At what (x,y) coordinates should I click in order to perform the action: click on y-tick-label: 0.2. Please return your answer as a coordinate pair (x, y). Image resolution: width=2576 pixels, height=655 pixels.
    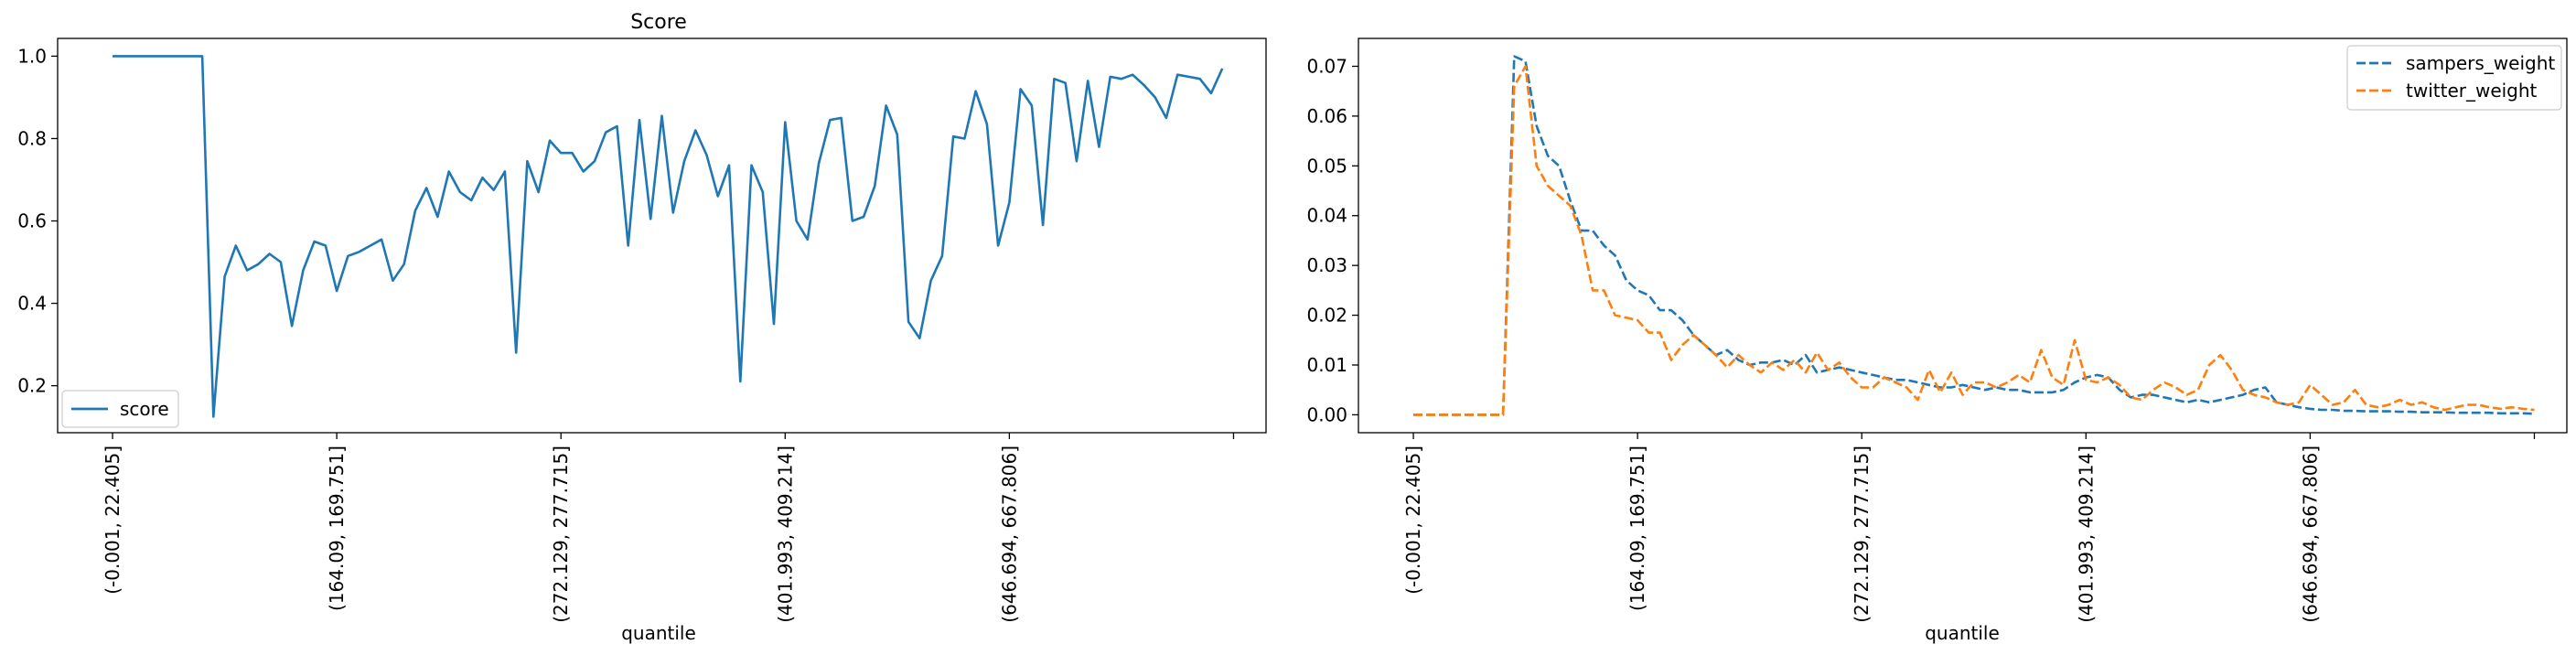
    Looking at the image, I should click on (32, 386).